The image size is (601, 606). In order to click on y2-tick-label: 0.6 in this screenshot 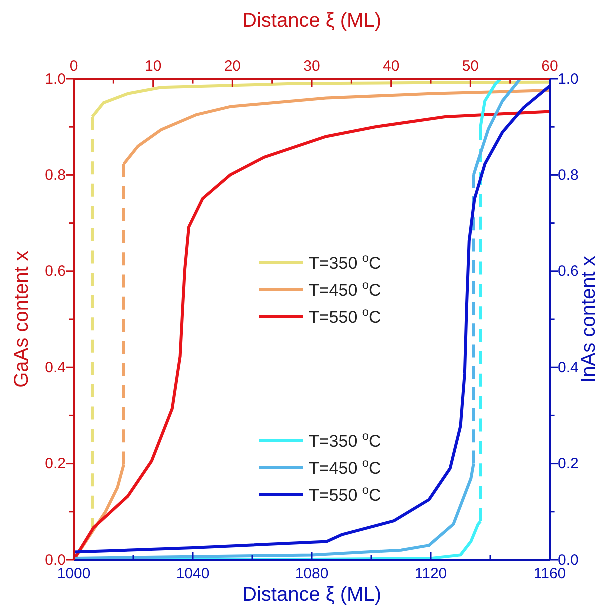, I will do `click(568, 271)`.